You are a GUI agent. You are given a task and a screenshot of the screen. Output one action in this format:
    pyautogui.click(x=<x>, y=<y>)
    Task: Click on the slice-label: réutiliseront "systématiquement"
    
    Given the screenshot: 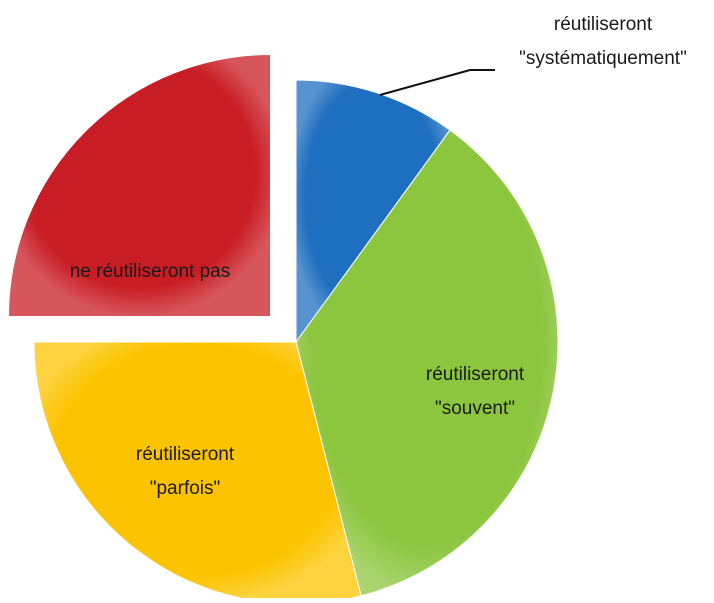 What is the action you would take?
    pyautogui.click(x=603, y=41)
    